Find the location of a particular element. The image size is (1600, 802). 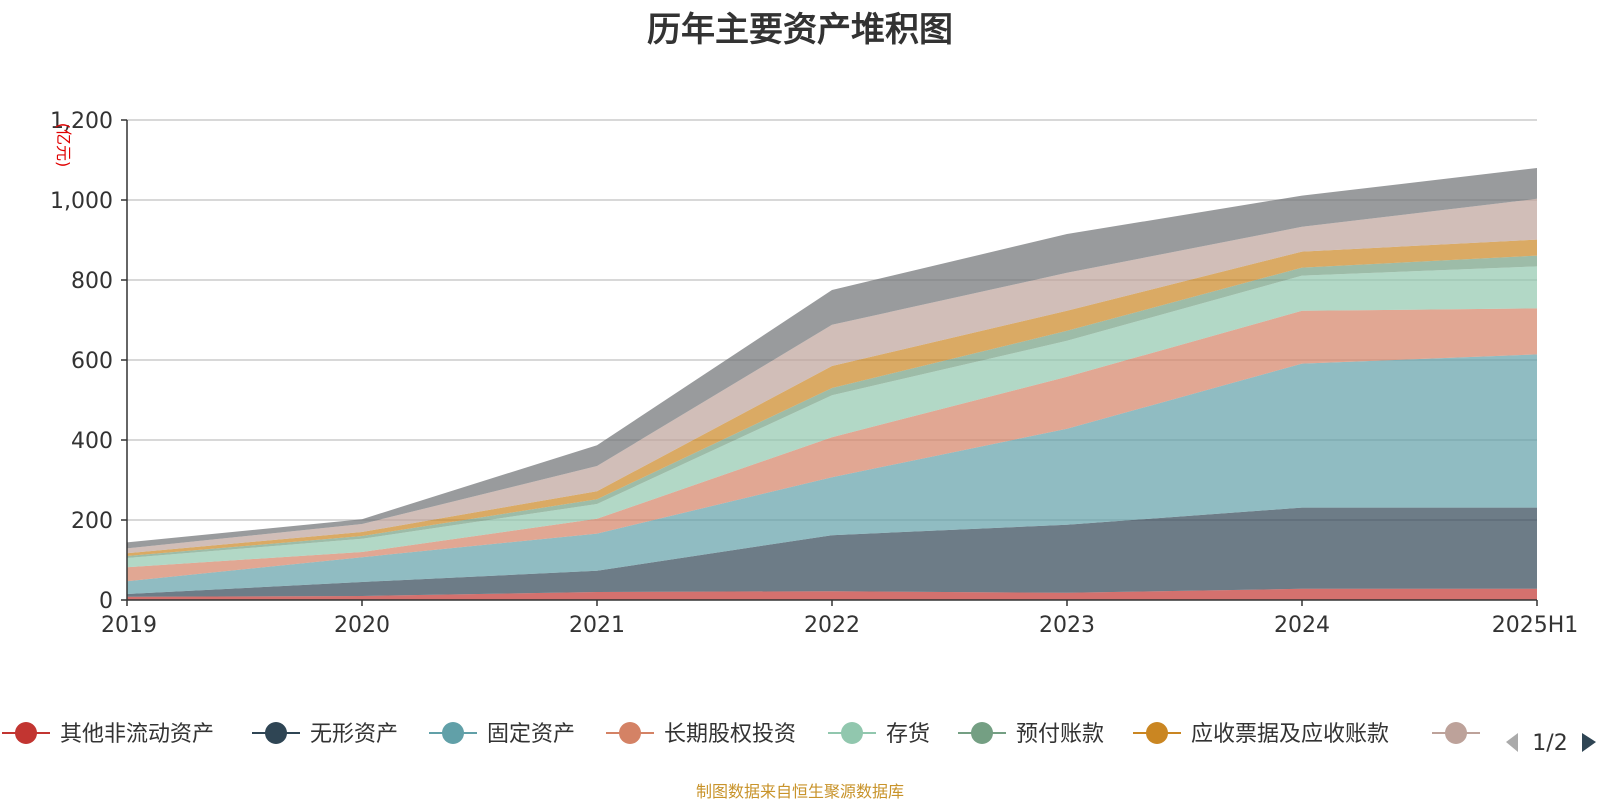

y-tick-label: 800 is located at coordinates (92, 281).